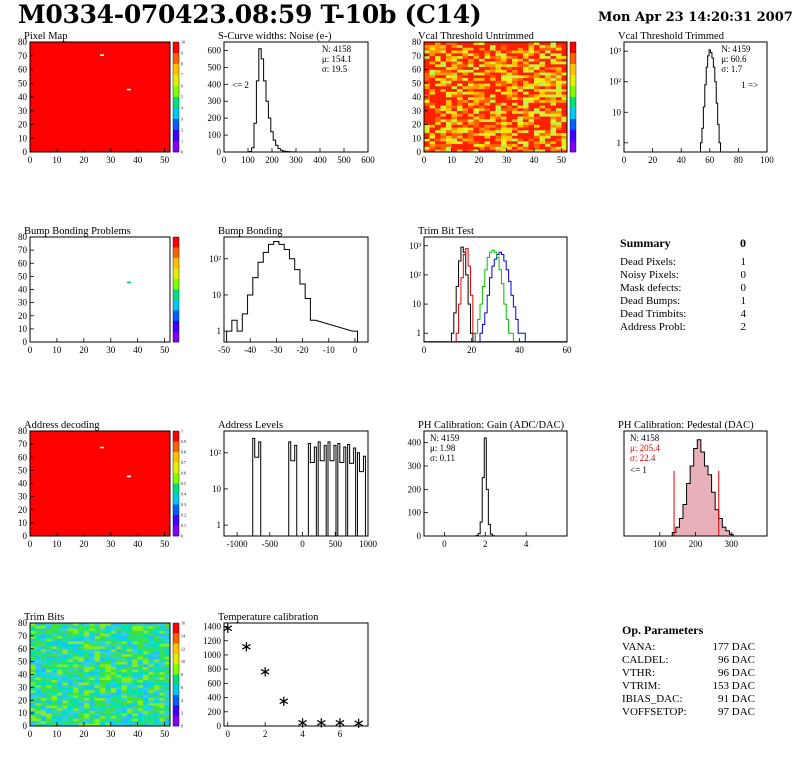 This screenshot has width=796, height=772. What do you see at coordinates (340, 734) in the screenshot?
I see `x-tick-label: 6` at bounding box center [340, 734].